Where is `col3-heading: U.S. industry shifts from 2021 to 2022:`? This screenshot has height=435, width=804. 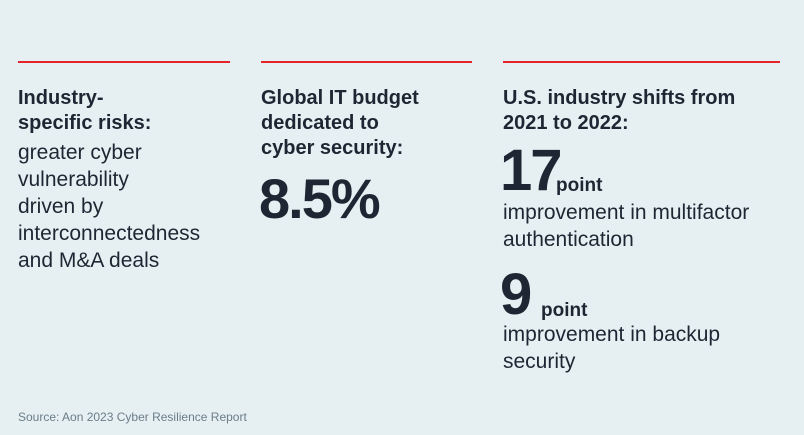 col3-heading: U.S. industry shifts from 2021 to 2022: is located at coordinates (619, 111).